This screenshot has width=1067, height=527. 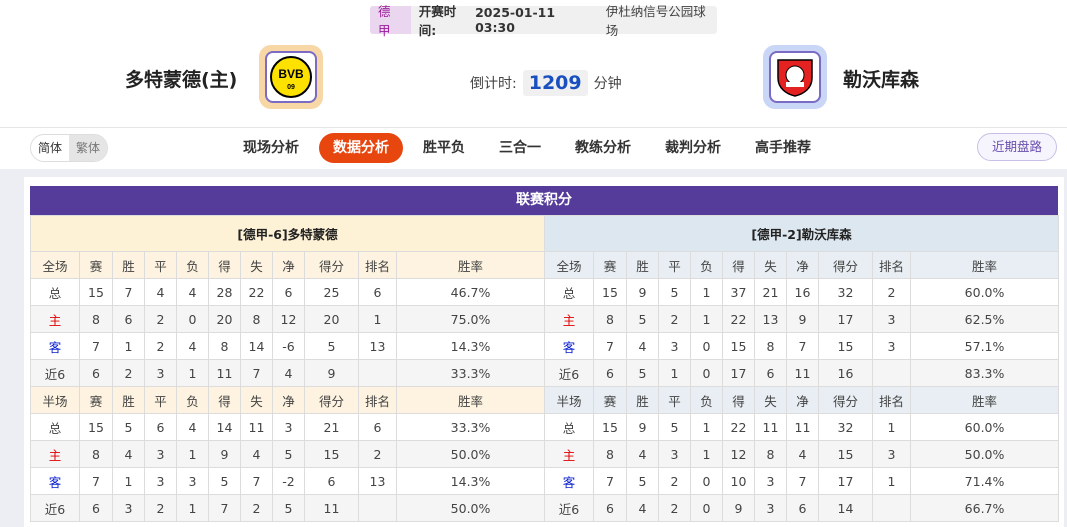 I want to click on table-cell: 25, so click(x=331, y=292).